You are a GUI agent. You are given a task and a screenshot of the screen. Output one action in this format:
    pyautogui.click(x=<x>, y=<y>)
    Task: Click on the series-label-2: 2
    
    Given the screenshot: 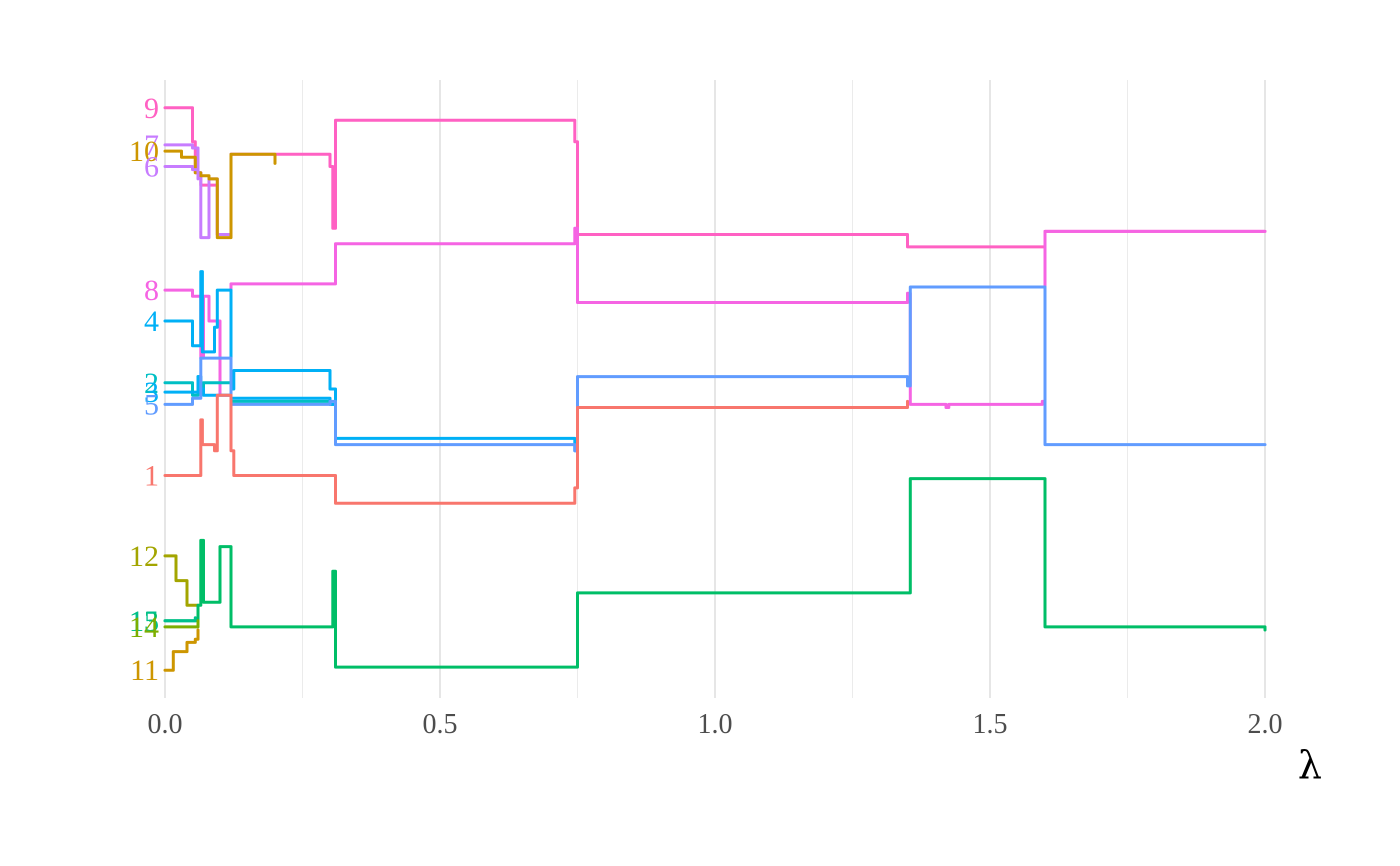 What is the action you would take?
    pyautogui.click(x=151, y=383)
    